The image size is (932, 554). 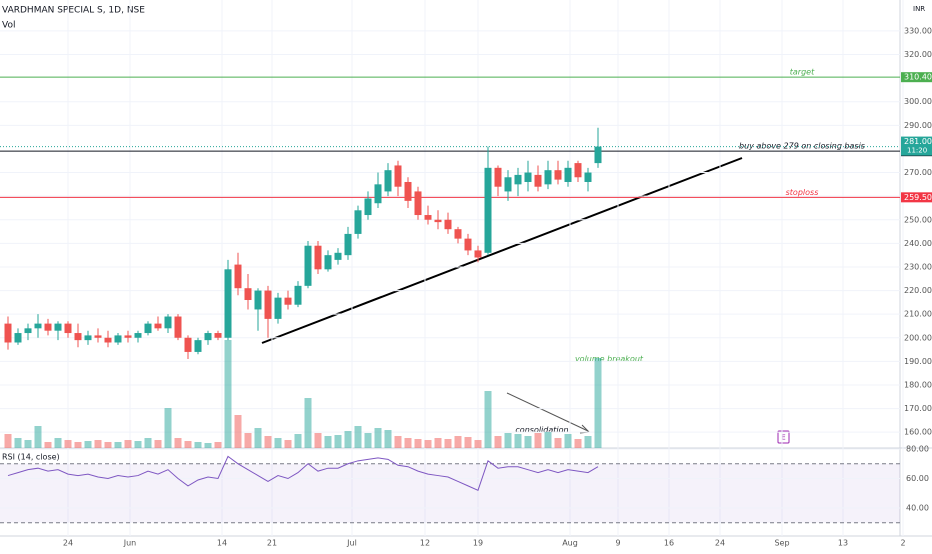 I want to click on x-tick-label: 13, so click(x=843, y=543).